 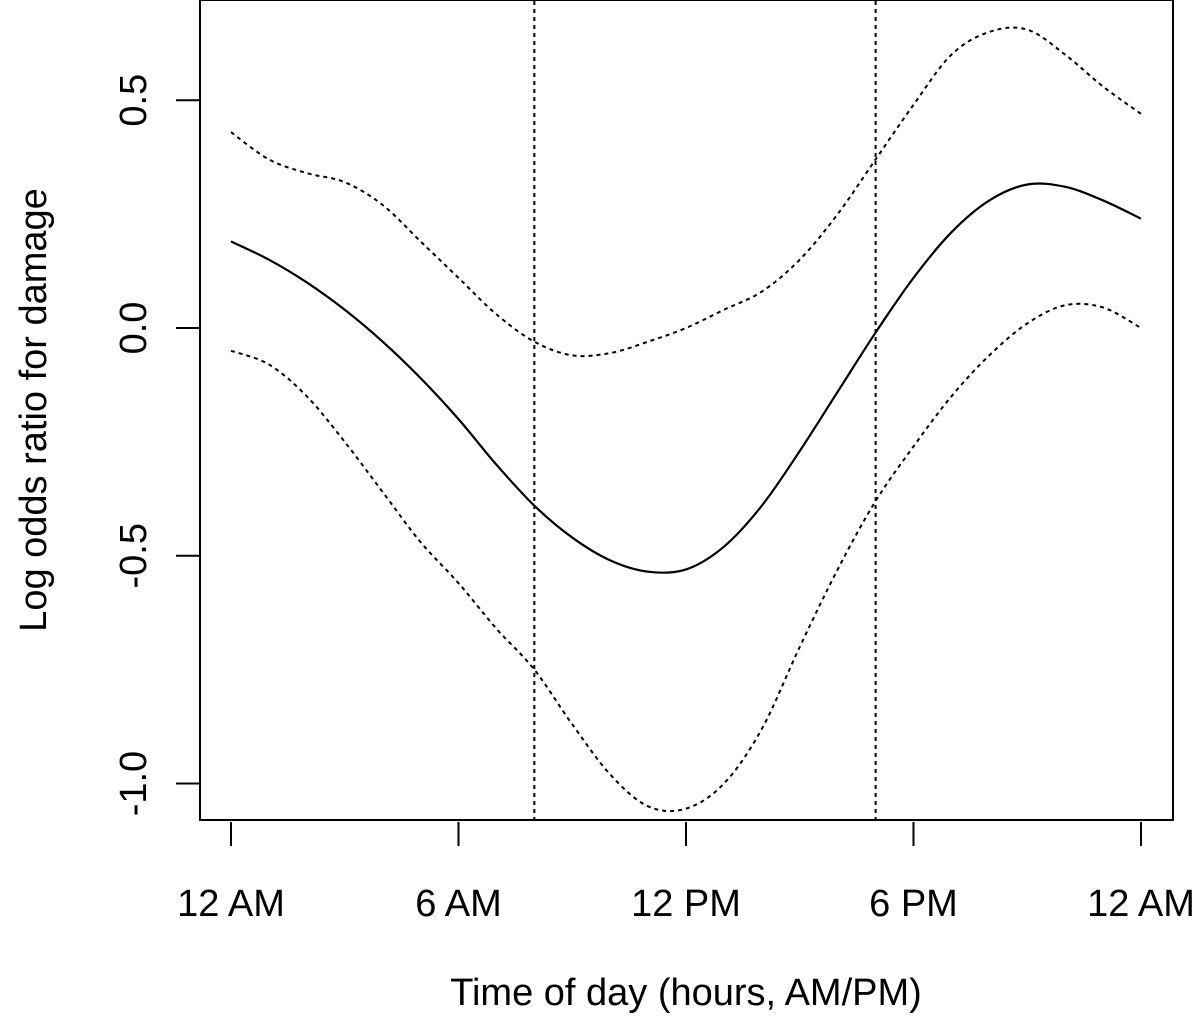 I want to click on y-tick-label: -0.5, so click(x=134, y=555).